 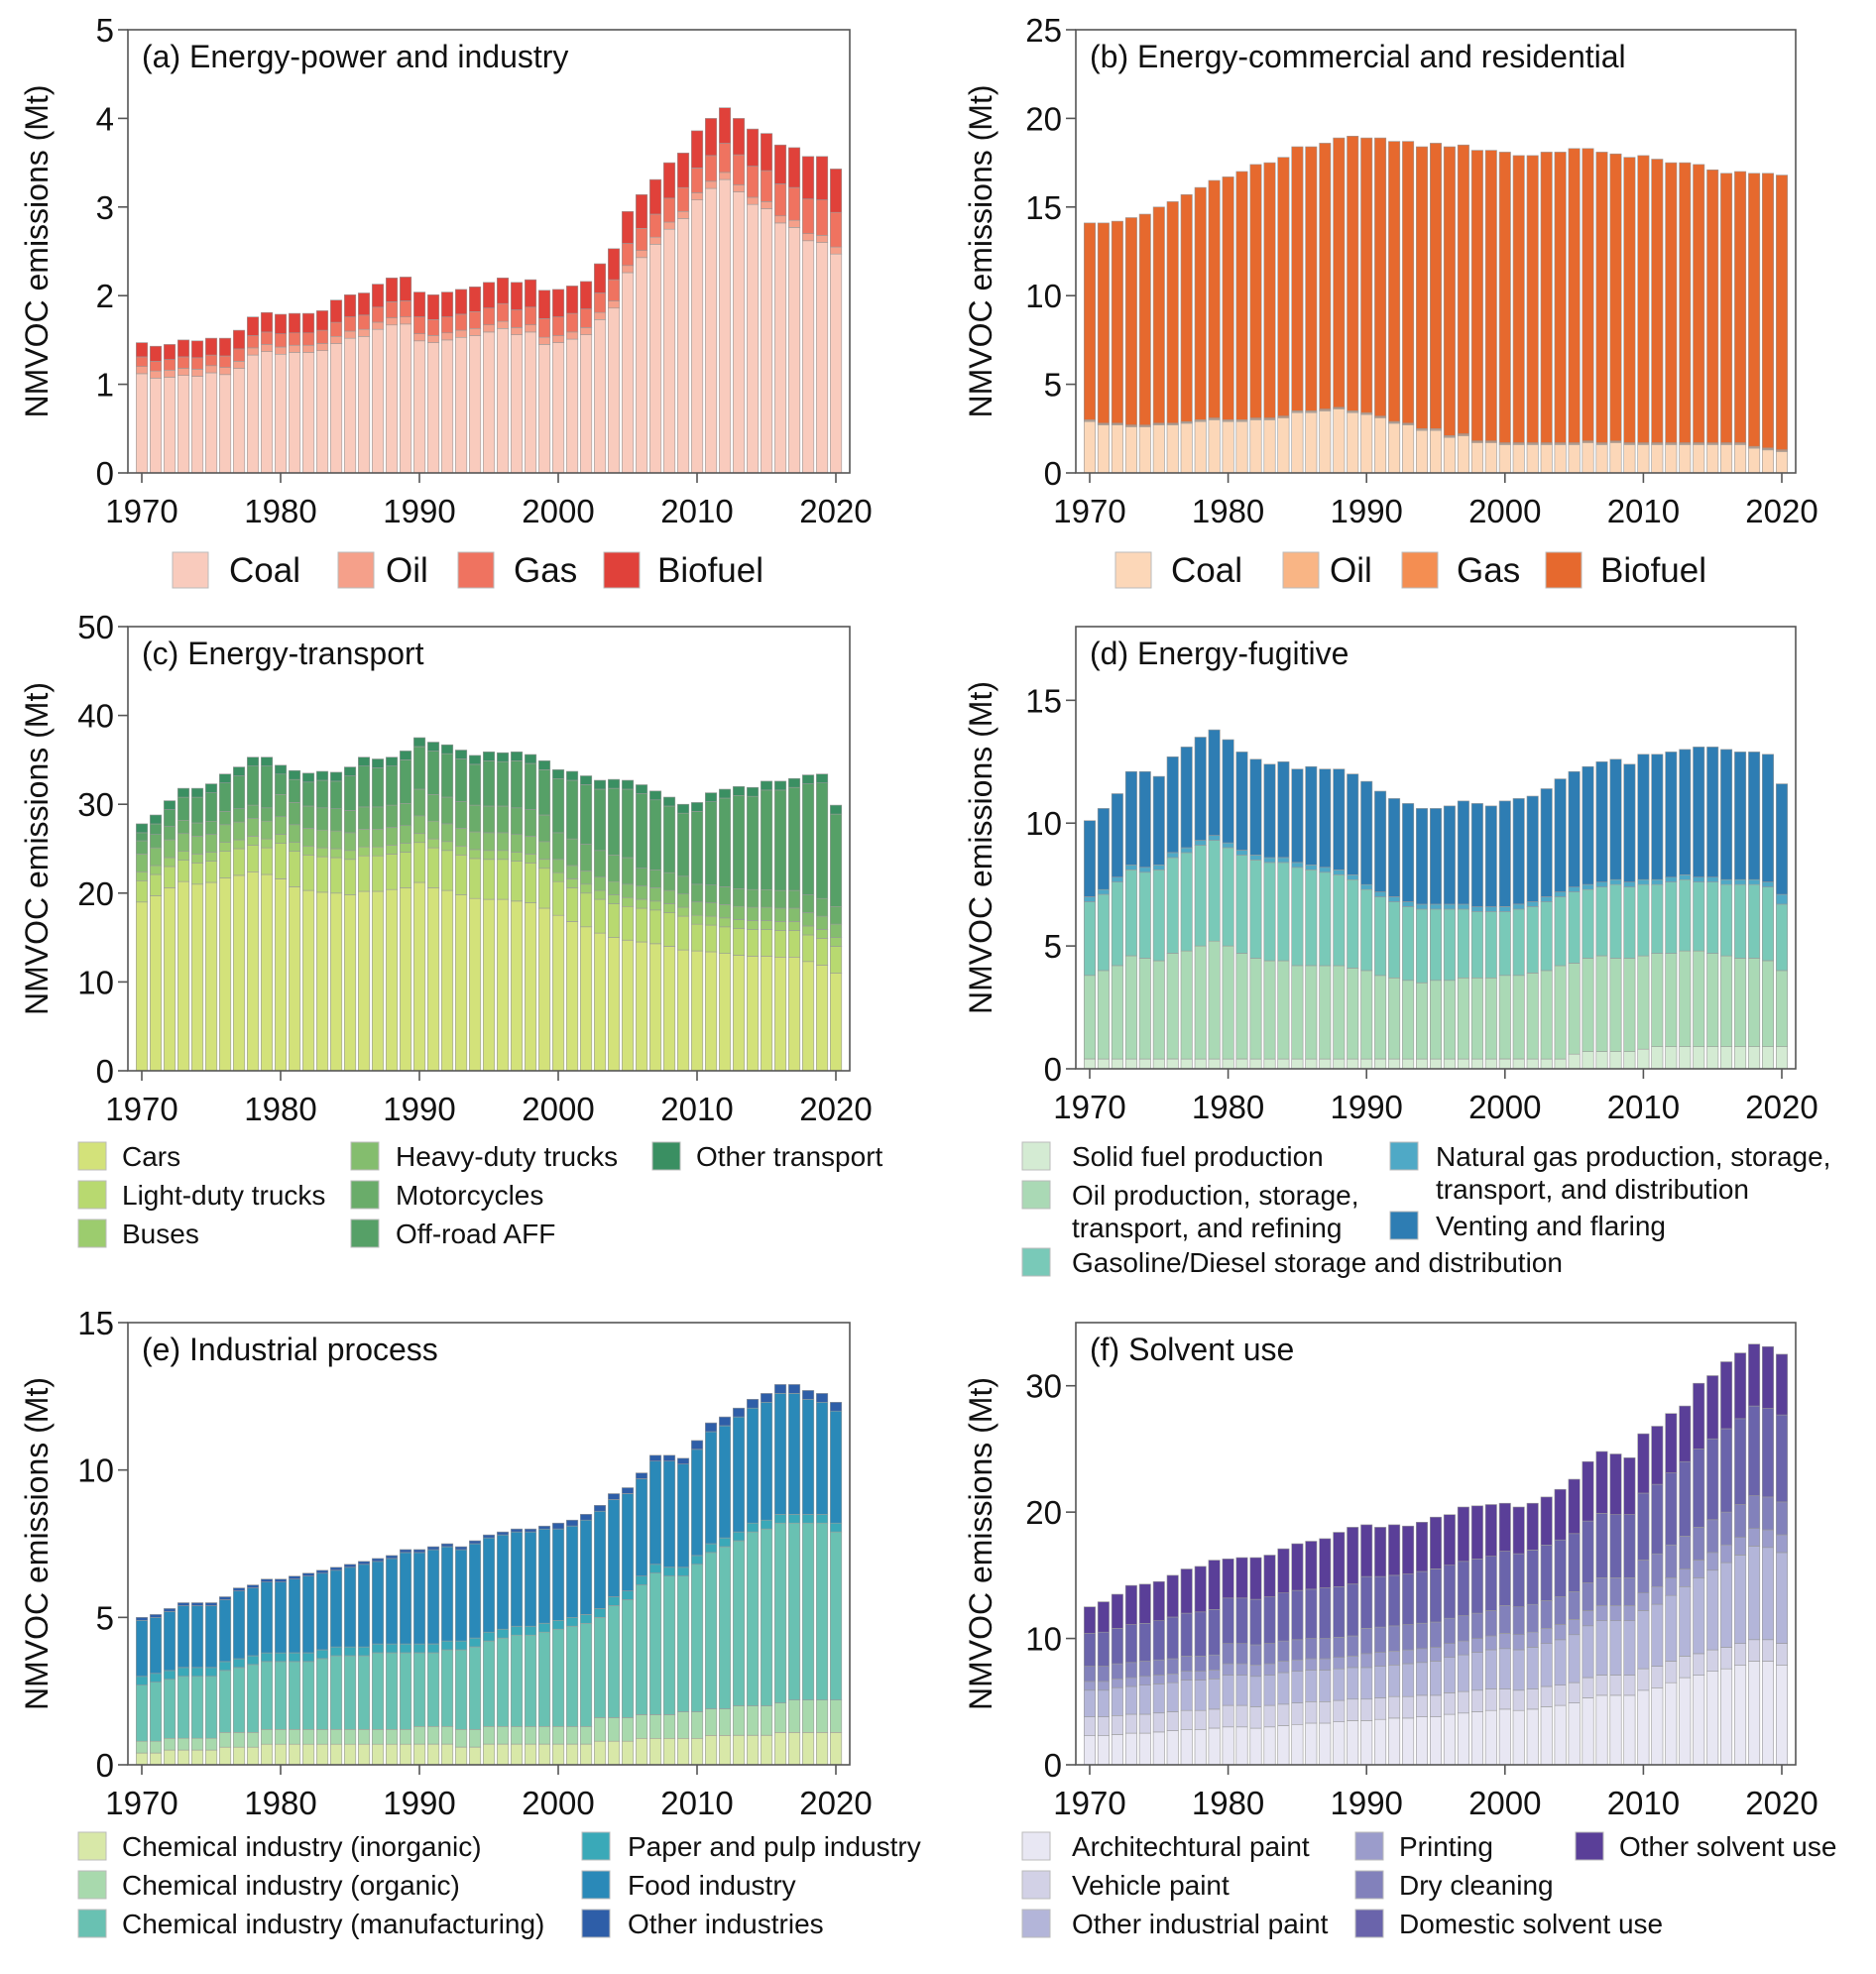 I want to click on legend-item: Paper and pulp industry, so click(x=751, y=1846).